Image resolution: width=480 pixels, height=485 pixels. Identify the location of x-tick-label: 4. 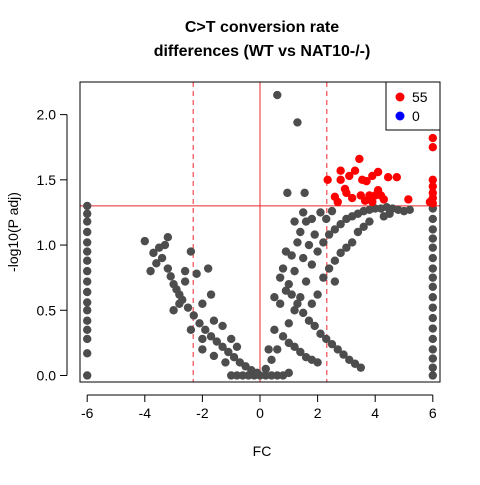
(375, 413).